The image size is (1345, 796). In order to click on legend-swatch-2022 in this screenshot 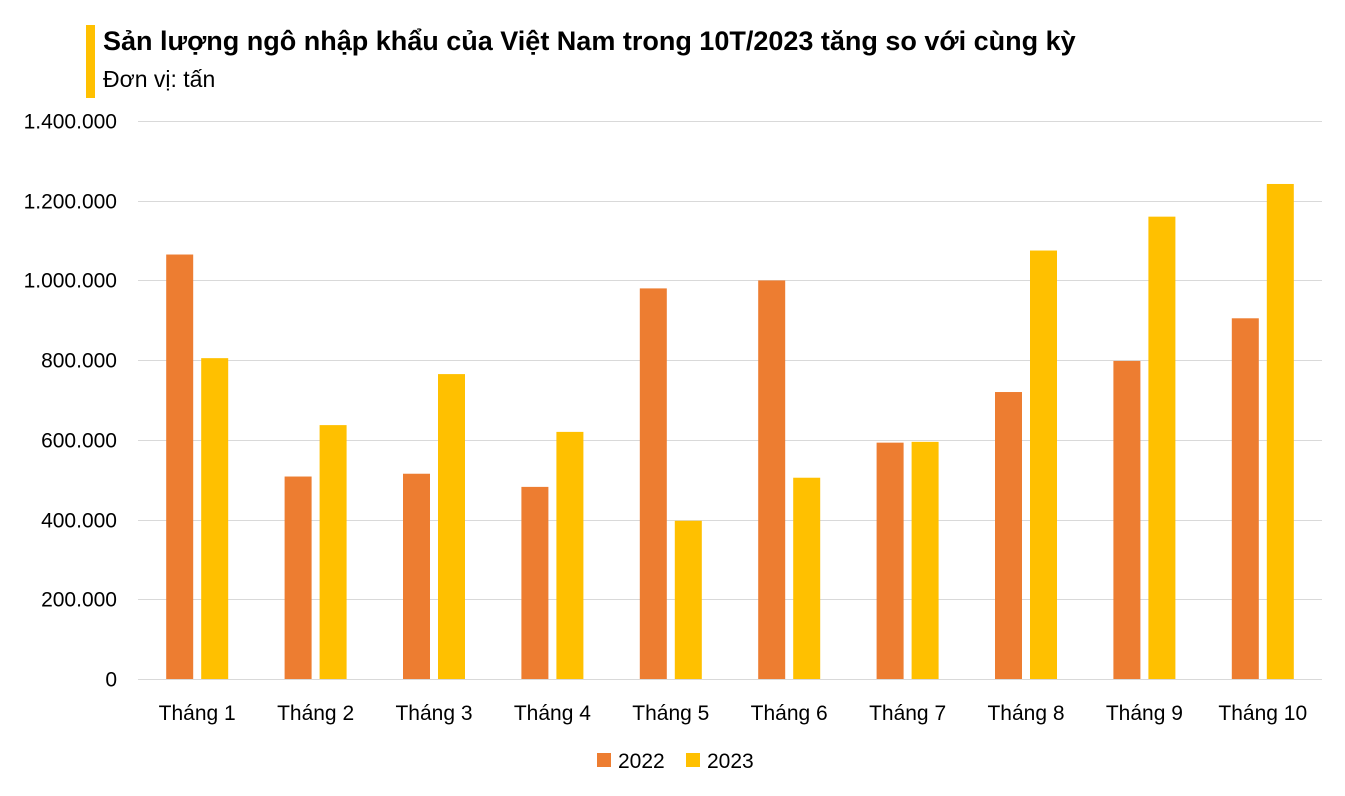, I will do `click(604, 760)`.